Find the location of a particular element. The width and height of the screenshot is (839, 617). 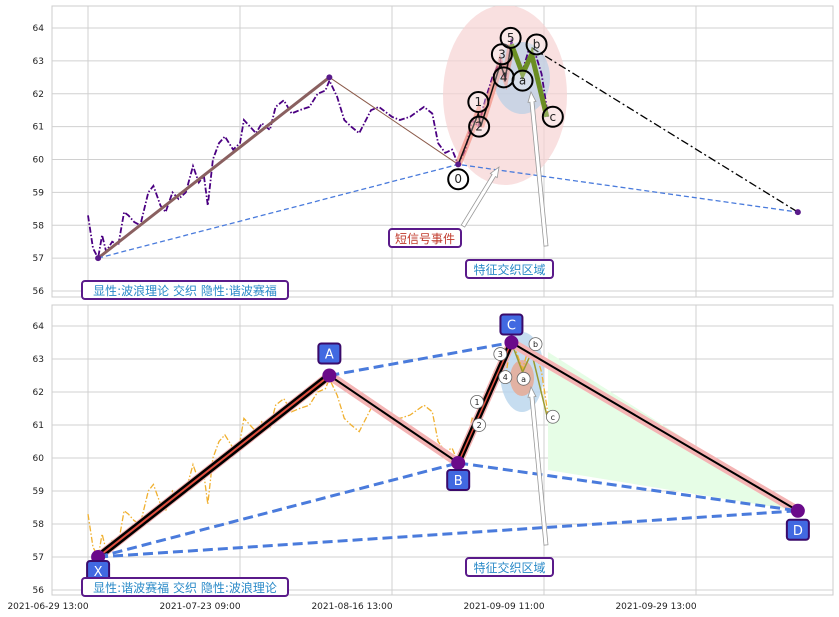

signal-arrow is located at coordinates (480, 197).